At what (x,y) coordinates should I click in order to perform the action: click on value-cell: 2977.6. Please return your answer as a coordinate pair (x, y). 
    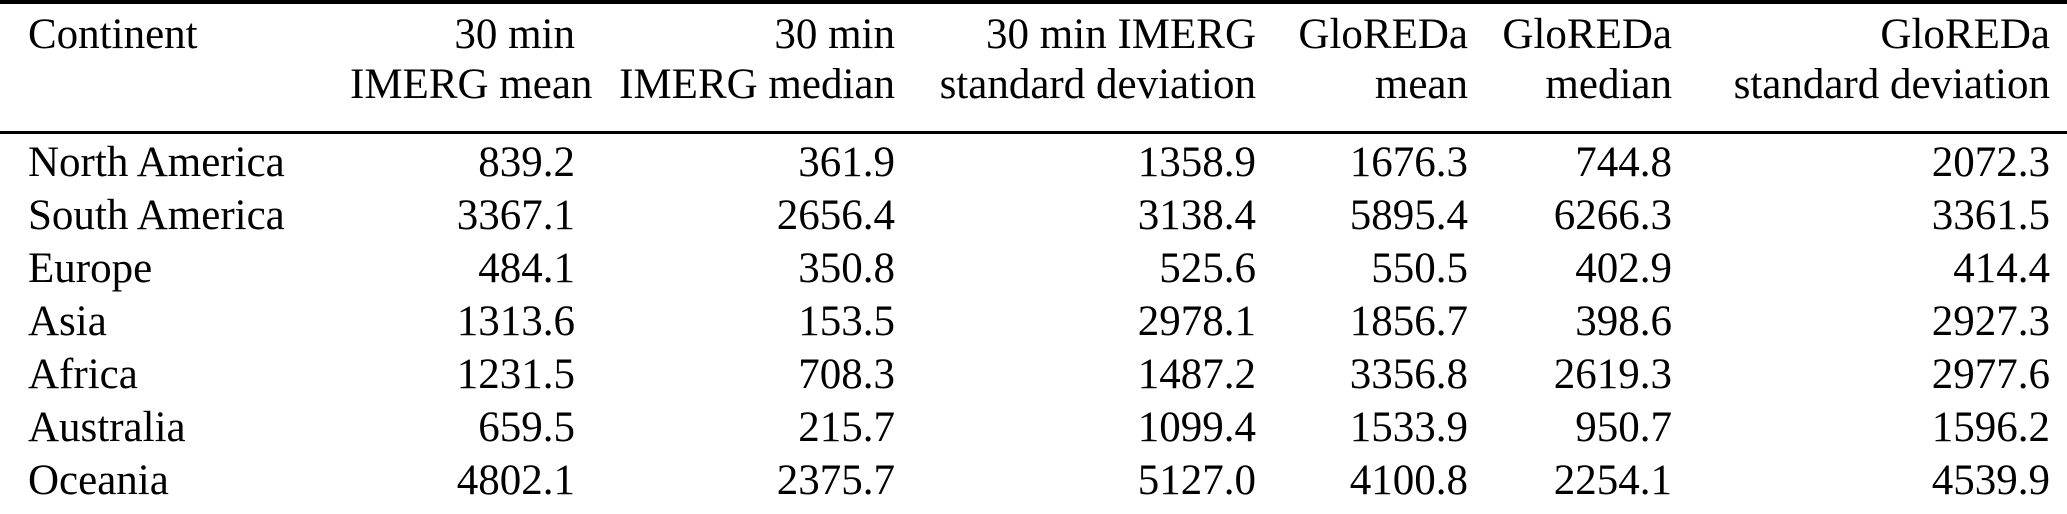
    Looking at the image, I should click on (1990, 374).